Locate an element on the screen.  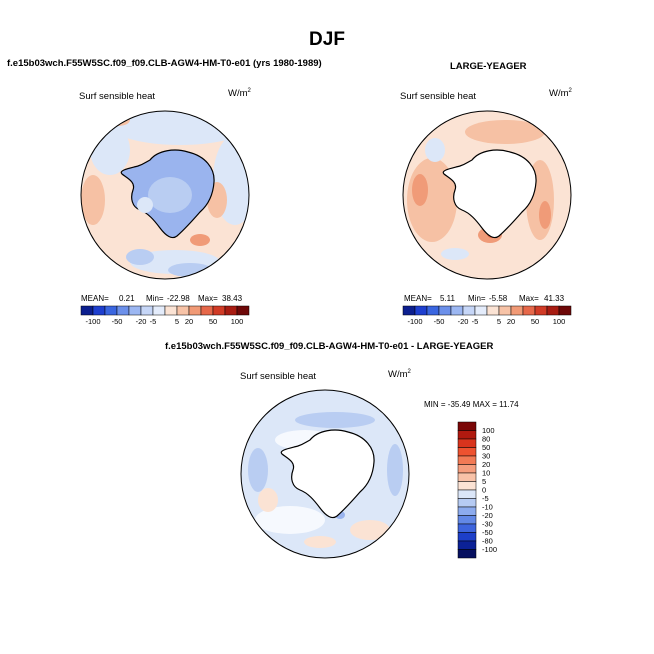
colorbar-difference-label: 80 is located at coordinates (486, 439).